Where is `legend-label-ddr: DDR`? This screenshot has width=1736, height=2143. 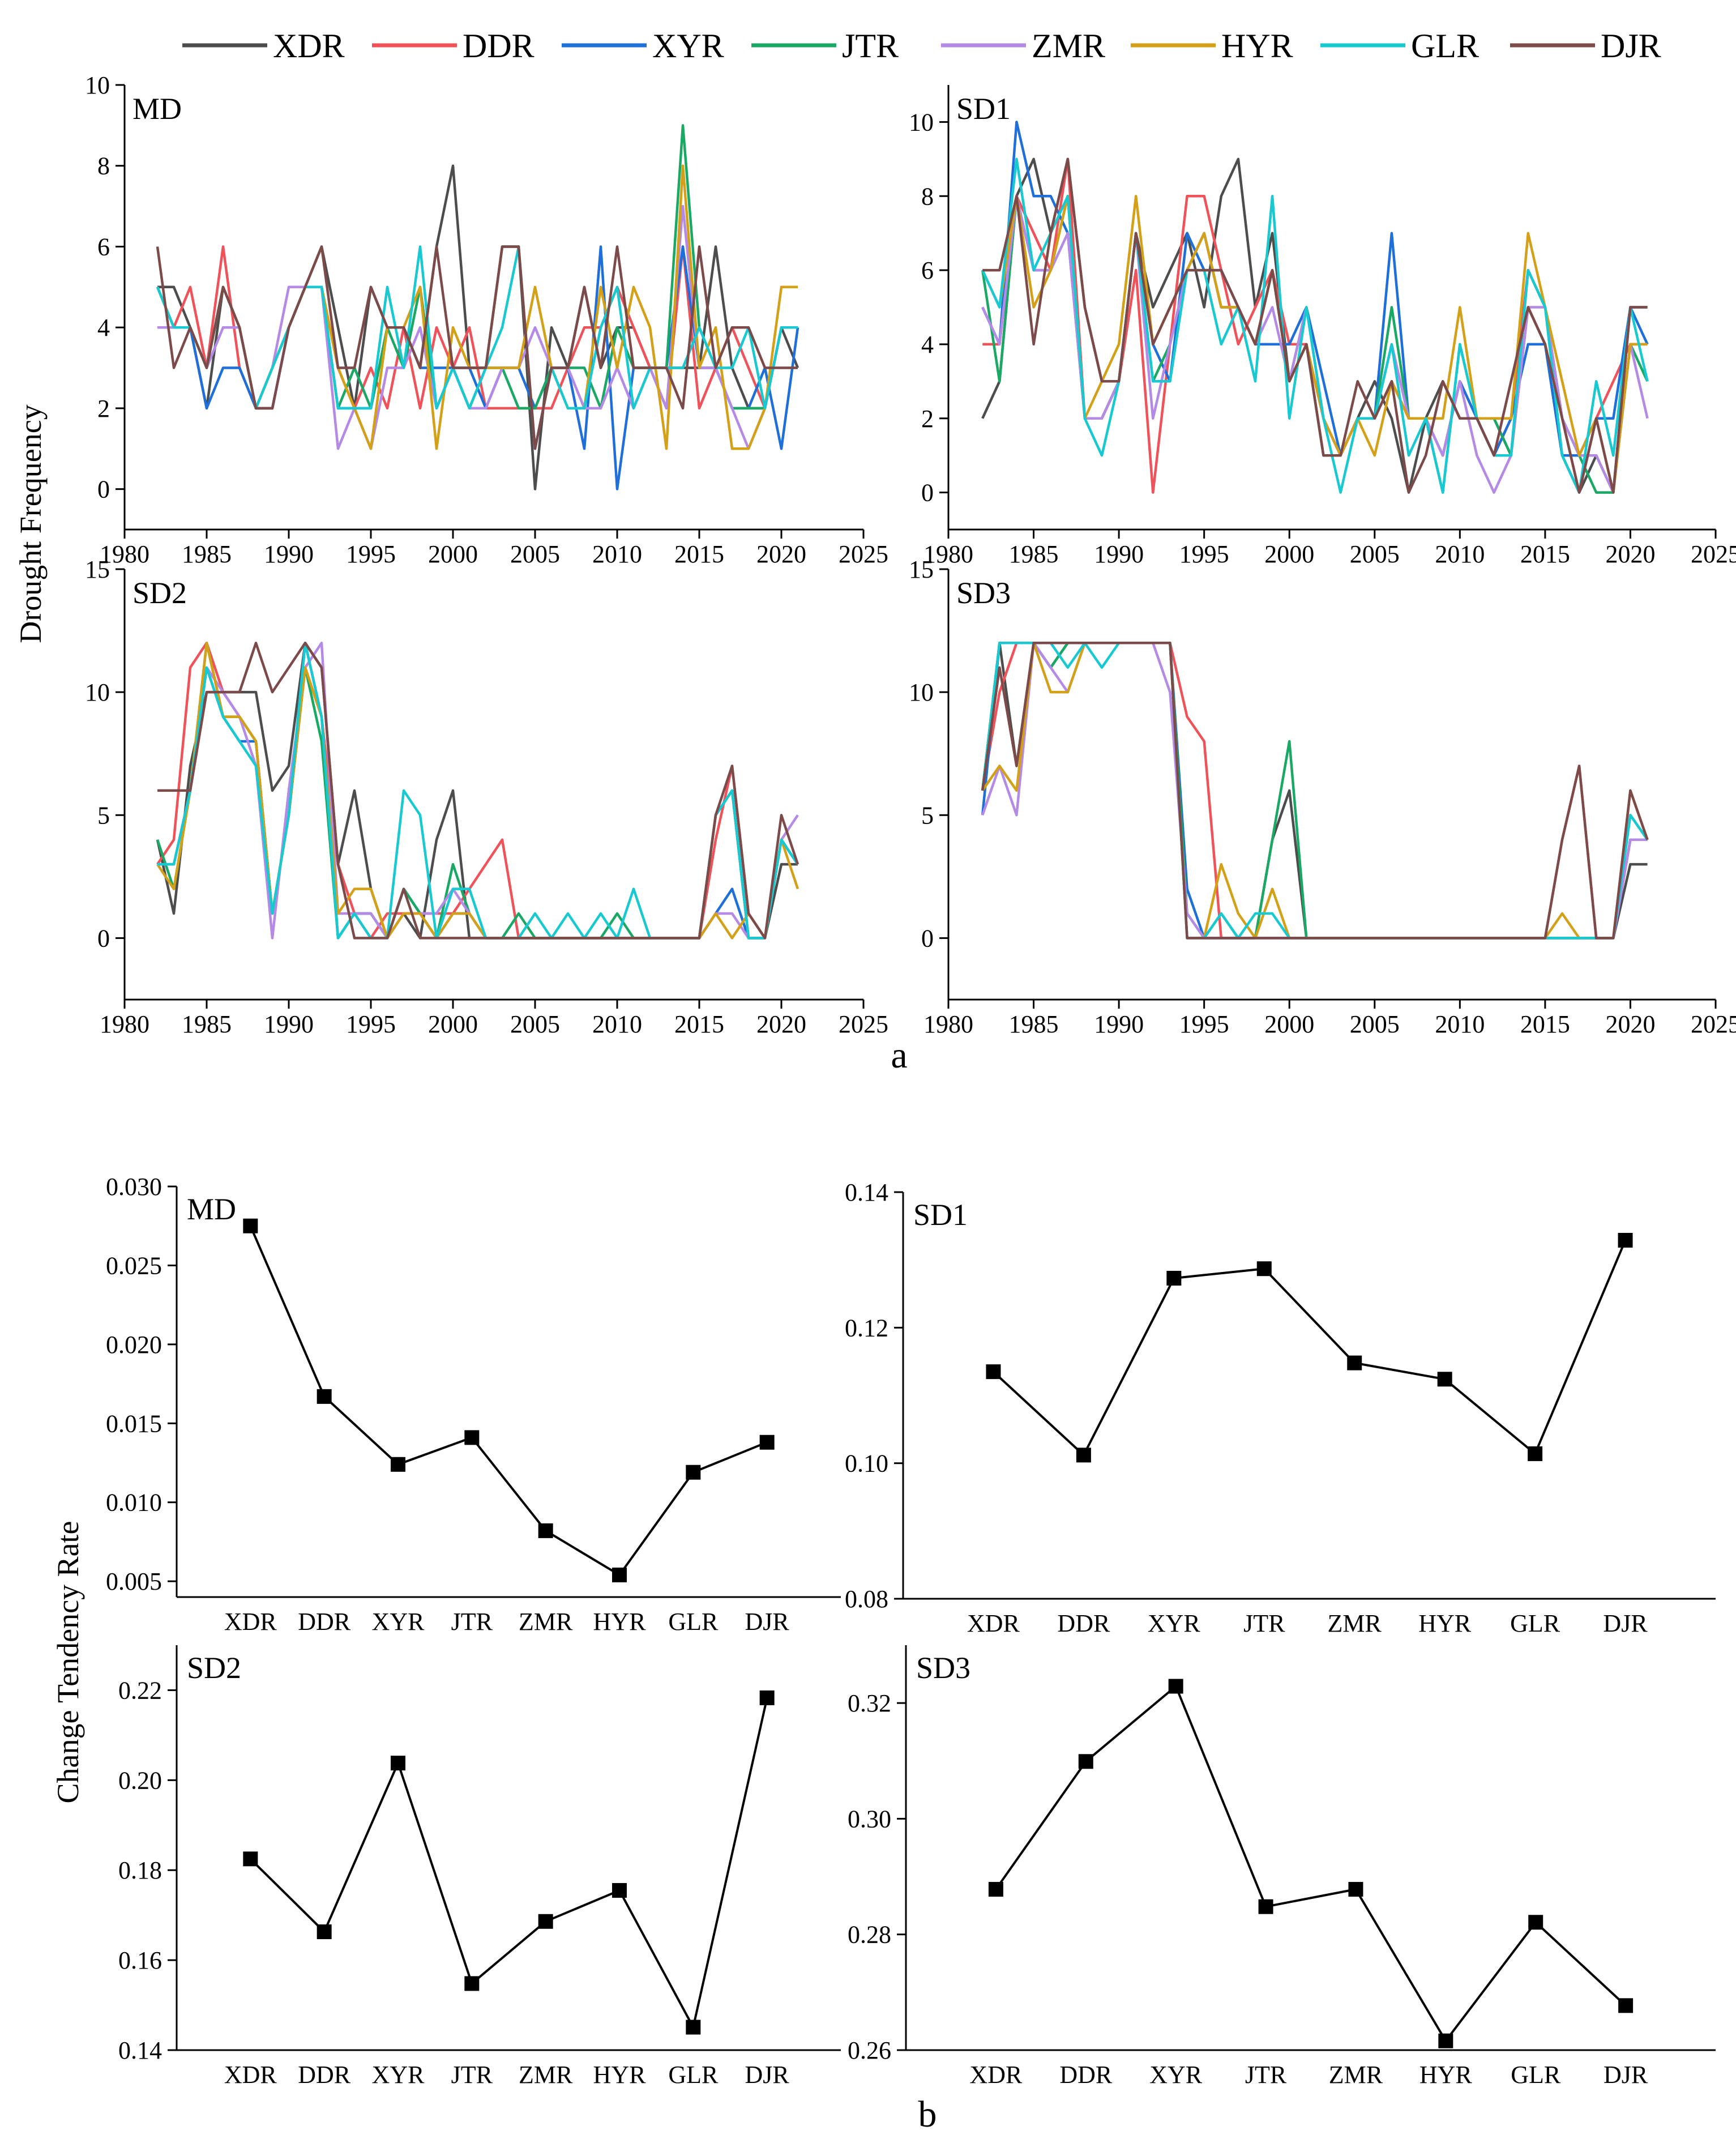 legend-label-ddr: DDR is located at coordinates (499, 46).